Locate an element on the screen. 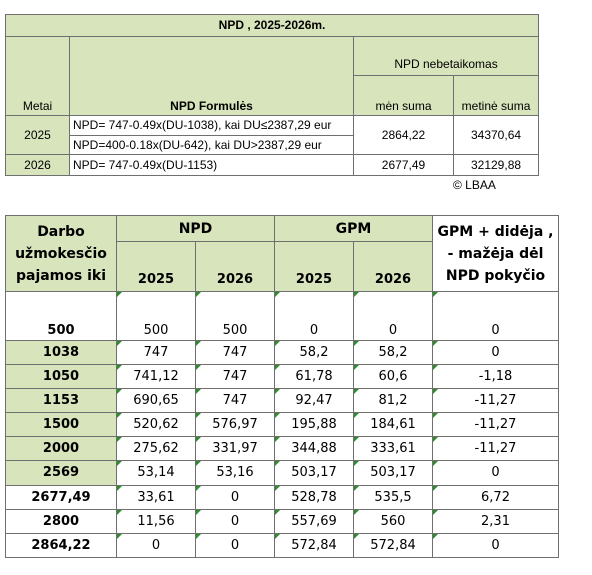 The image size is (592, 575). npd-2026-cell-value: 53,16 is located at coordinates (235, 473).